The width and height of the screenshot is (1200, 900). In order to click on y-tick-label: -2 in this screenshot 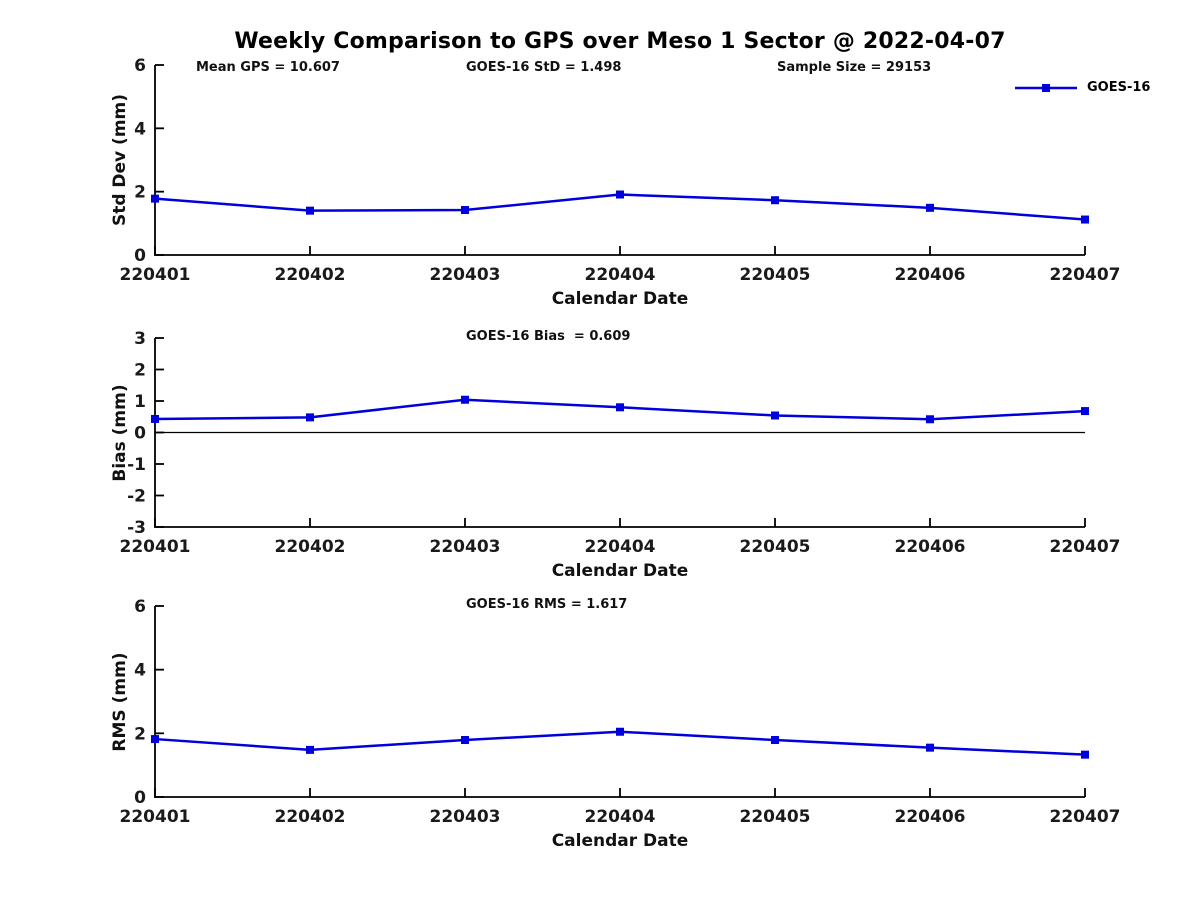, I will do `click(136, 497)`.